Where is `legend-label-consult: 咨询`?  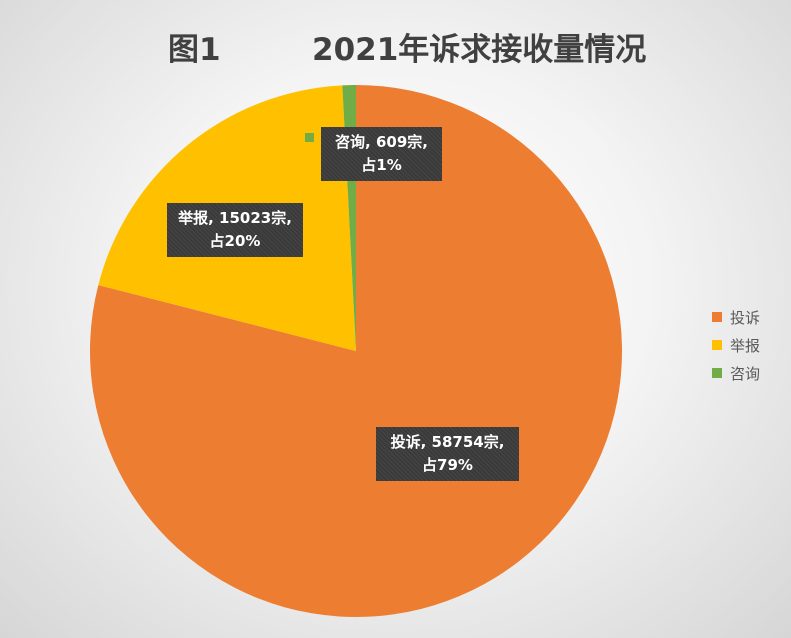
legend-label-consult: 咨询 is located at coordinates (745, 373).